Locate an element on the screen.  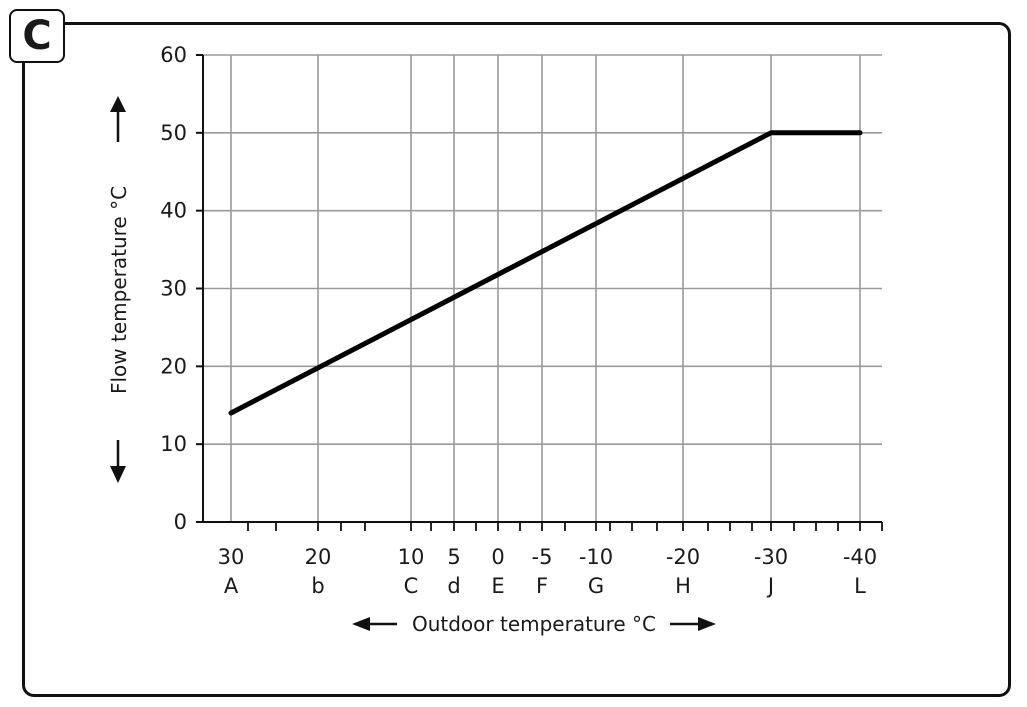
x-tick-letter: H is located at coordinates (683, 586).